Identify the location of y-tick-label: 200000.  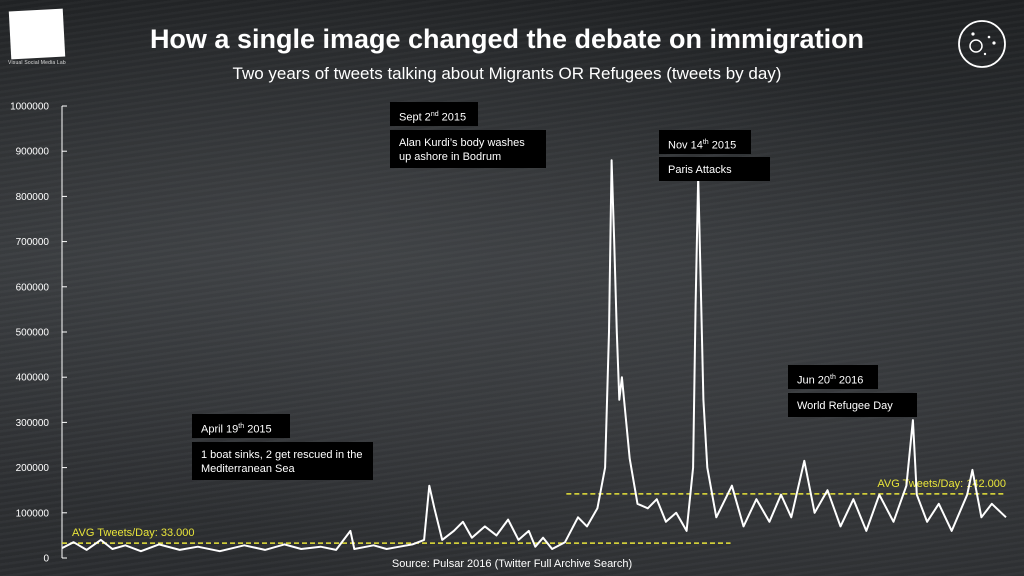
(33, 468).